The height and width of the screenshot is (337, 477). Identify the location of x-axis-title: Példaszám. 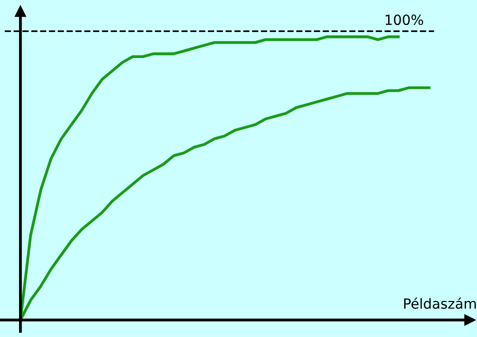
(440, 303).